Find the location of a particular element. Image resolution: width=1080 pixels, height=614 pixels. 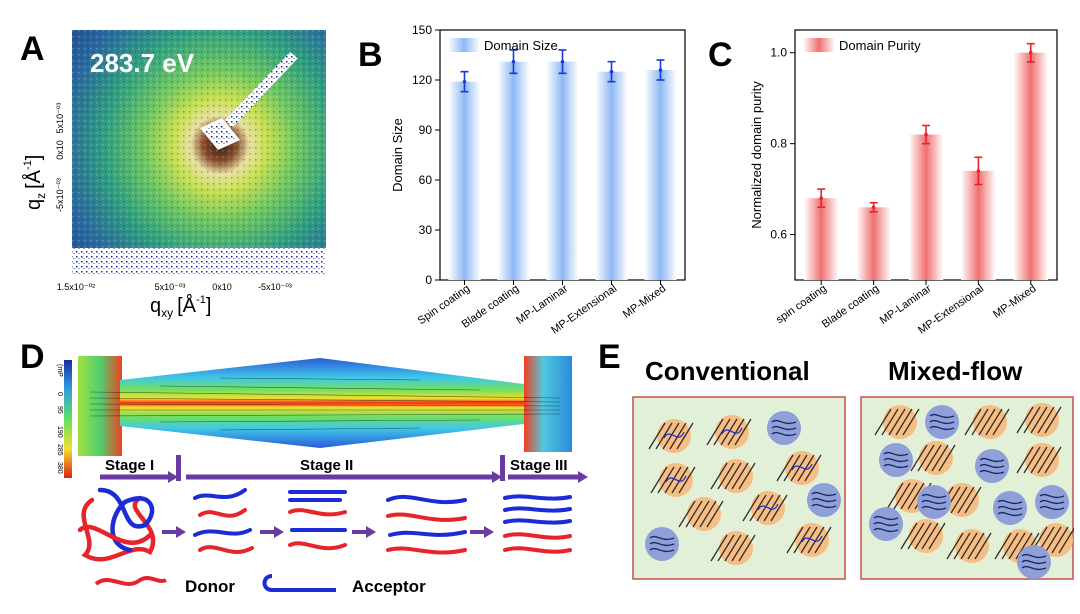

donor-icon is located at coordinates (130, 581).